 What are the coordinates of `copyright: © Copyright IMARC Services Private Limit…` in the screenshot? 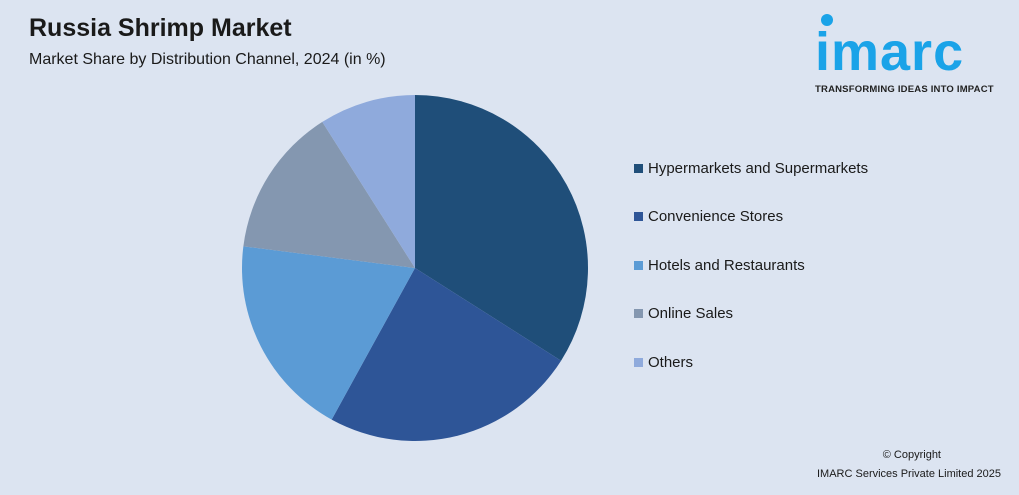 It's located at (909, 465).